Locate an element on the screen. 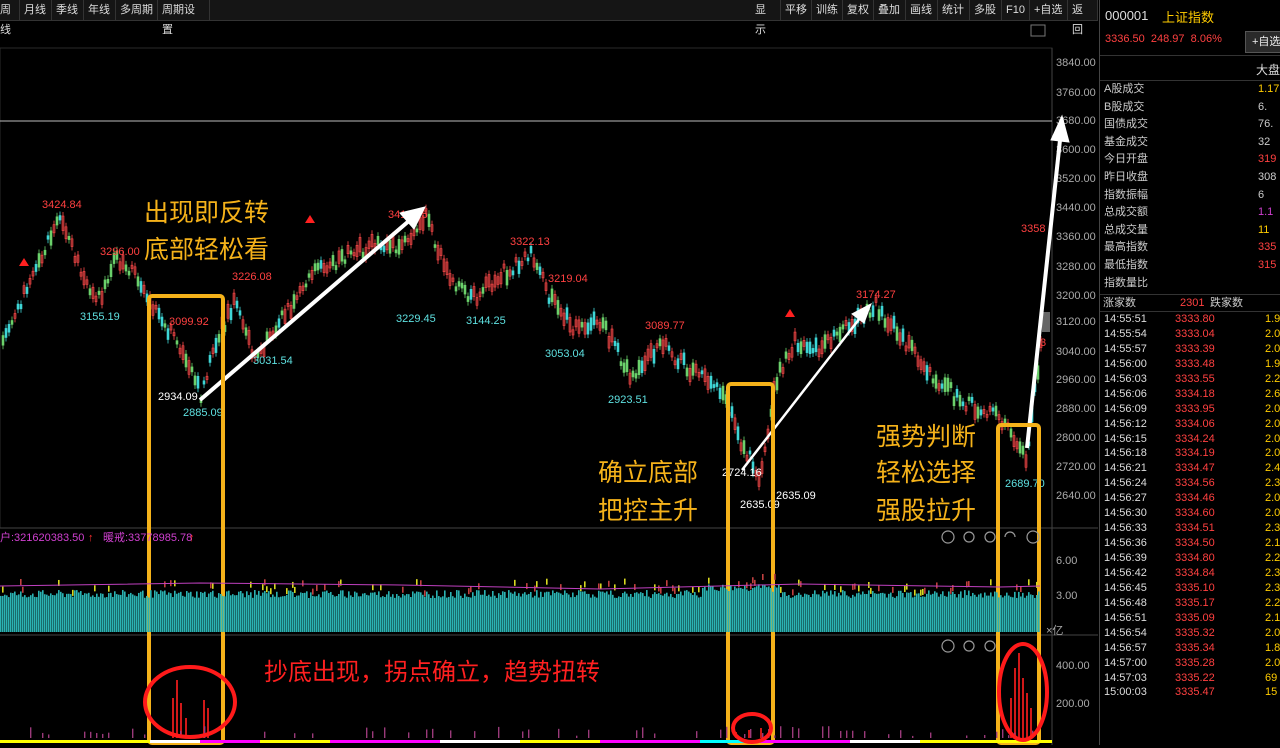 This screenshot has height=748, width=1280. y-tick: 3520.00 is located at coordinates (1076, 179).